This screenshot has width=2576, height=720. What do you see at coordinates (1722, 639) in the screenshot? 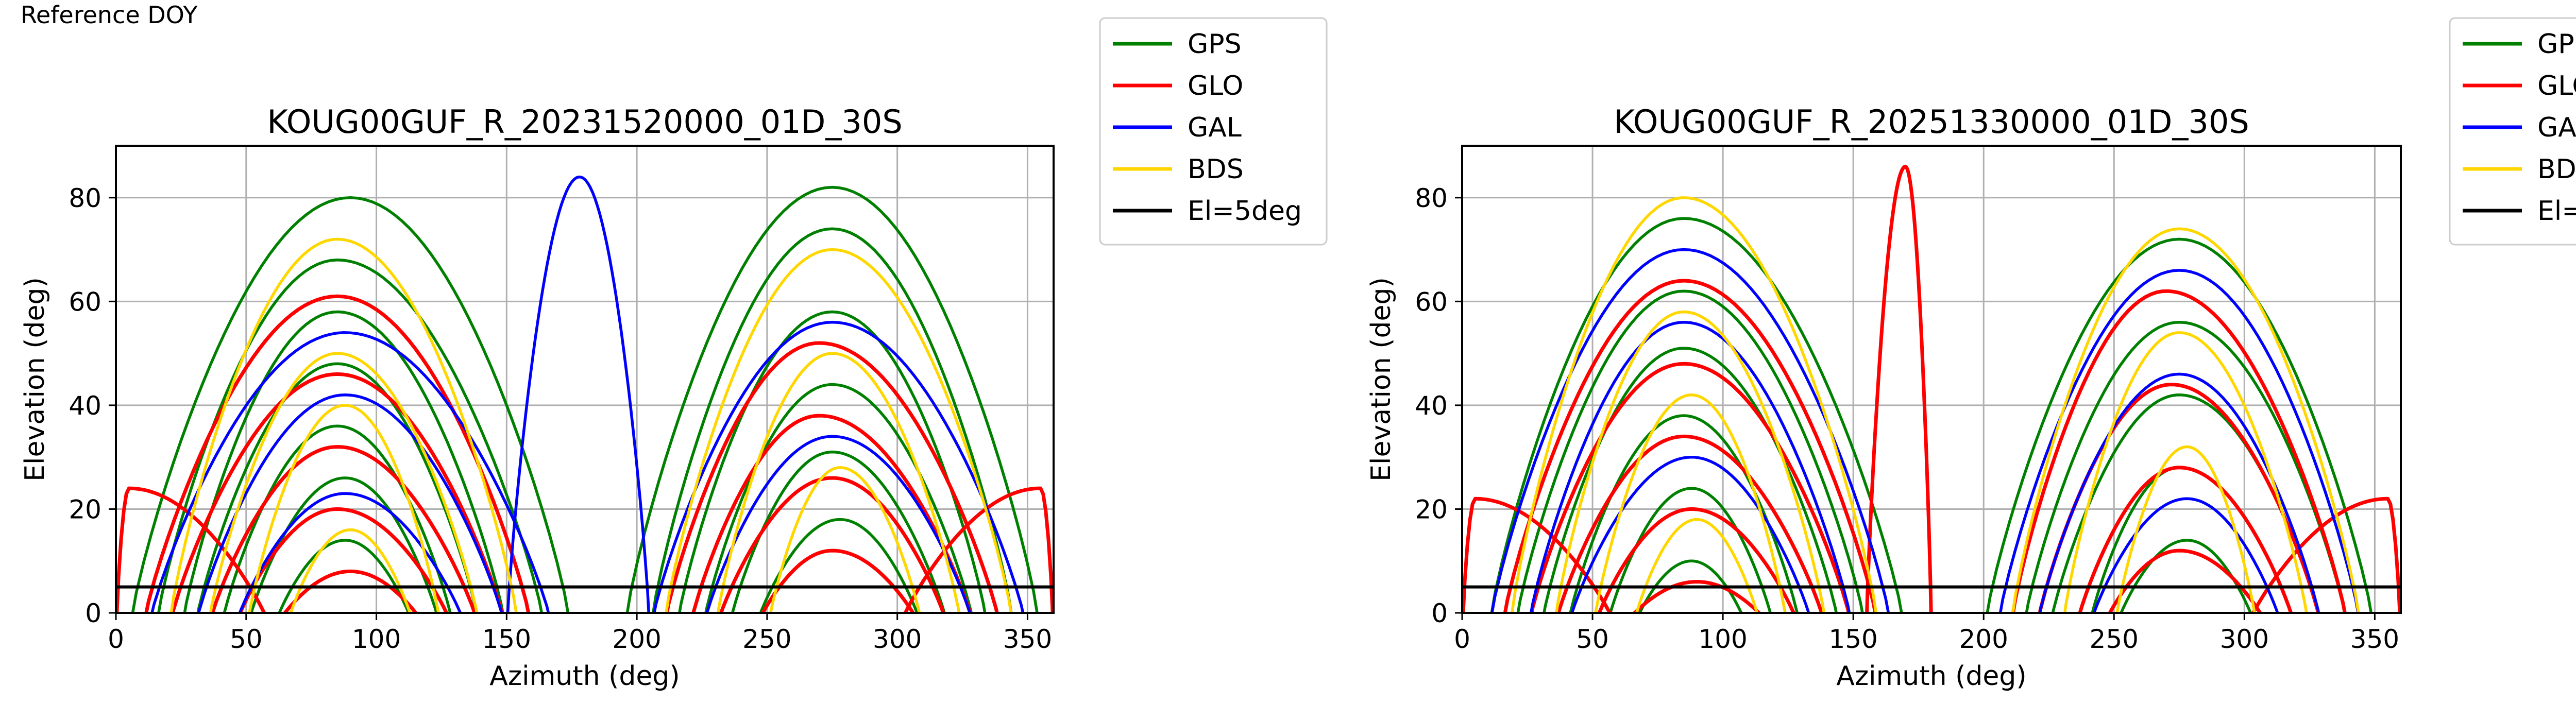
I see `x-tick-label: 100` at bounding box center [1722, 639].